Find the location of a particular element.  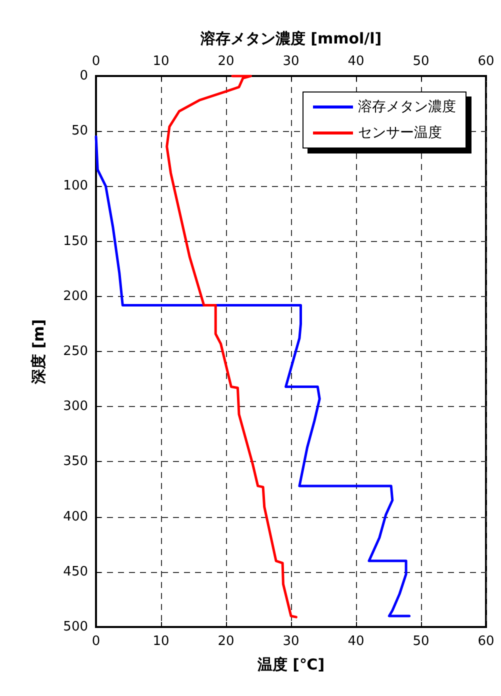

y-axis-title: 深度 [m] is located at coordinates (39, 352).